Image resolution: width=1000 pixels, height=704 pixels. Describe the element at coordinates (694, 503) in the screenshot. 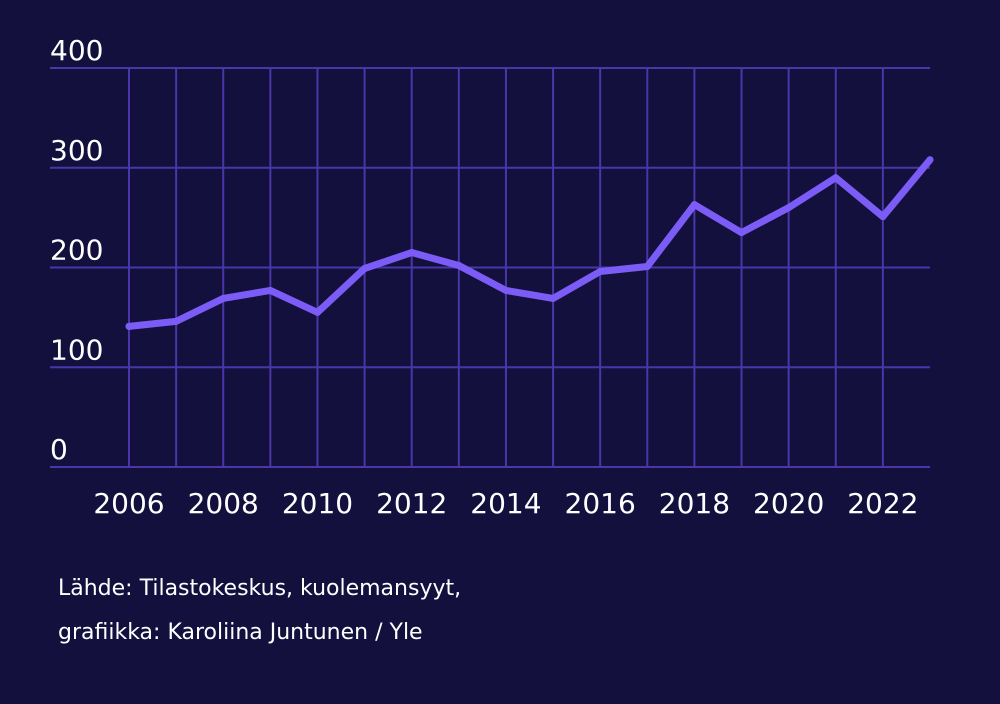

I see `x-tick-label: 2018` at that location.